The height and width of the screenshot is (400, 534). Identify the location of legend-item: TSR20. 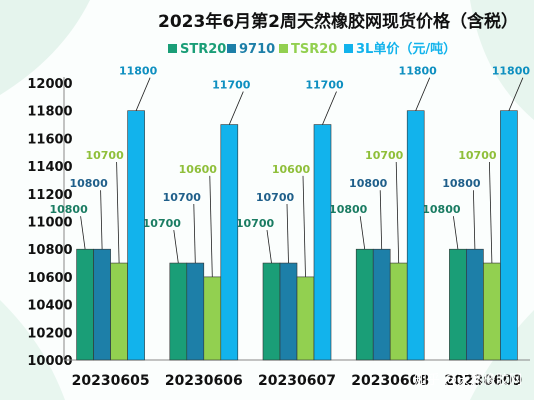
(308, 49).